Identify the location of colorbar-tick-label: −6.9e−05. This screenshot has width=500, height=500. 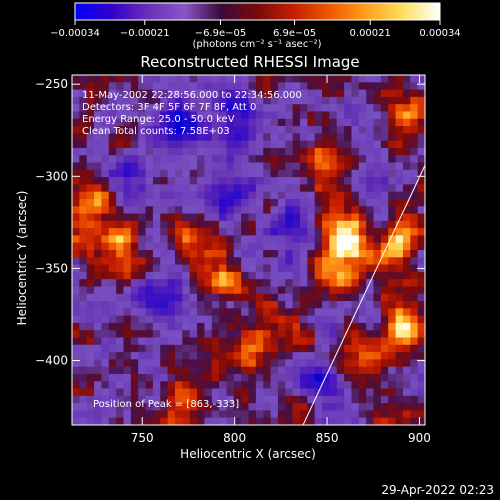
(221, 33).